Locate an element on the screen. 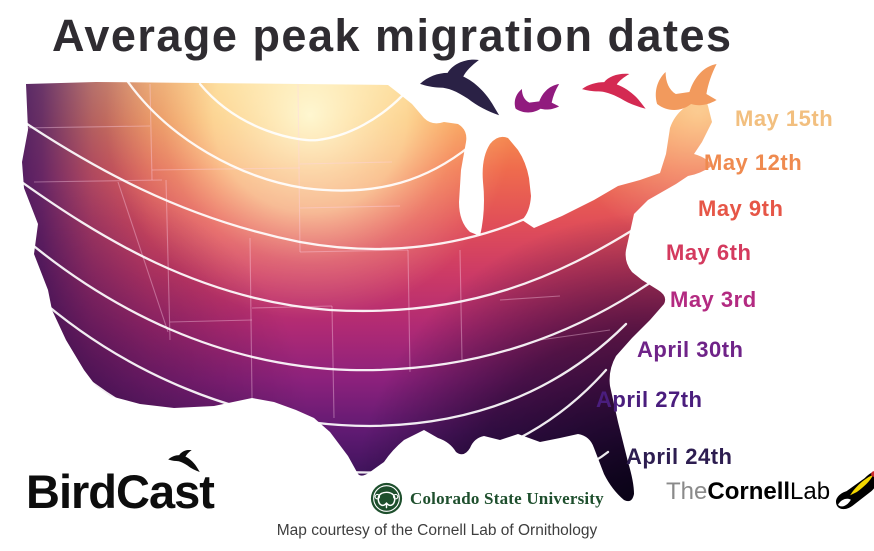  date-label-may-3: May 3rd is located at coordinates (713, 299).